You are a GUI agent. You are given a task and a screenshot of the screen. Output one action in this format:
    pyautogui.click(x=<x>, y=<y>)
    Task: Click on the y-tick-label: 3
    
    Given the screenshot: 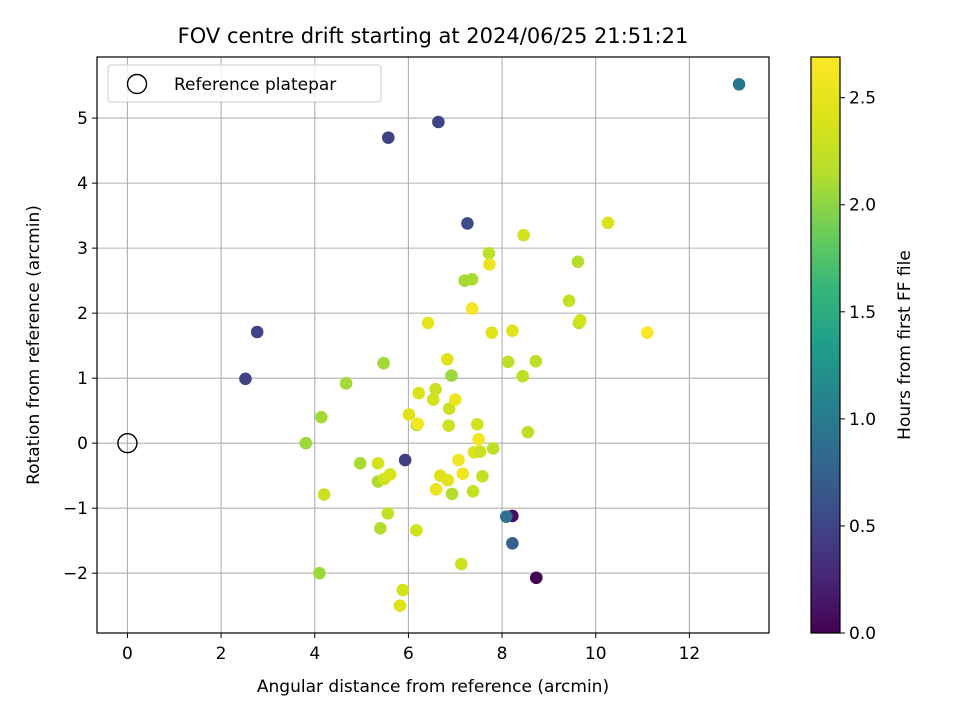 What is the action you would take?
    pyautogui.click(x=82, y=249)
    